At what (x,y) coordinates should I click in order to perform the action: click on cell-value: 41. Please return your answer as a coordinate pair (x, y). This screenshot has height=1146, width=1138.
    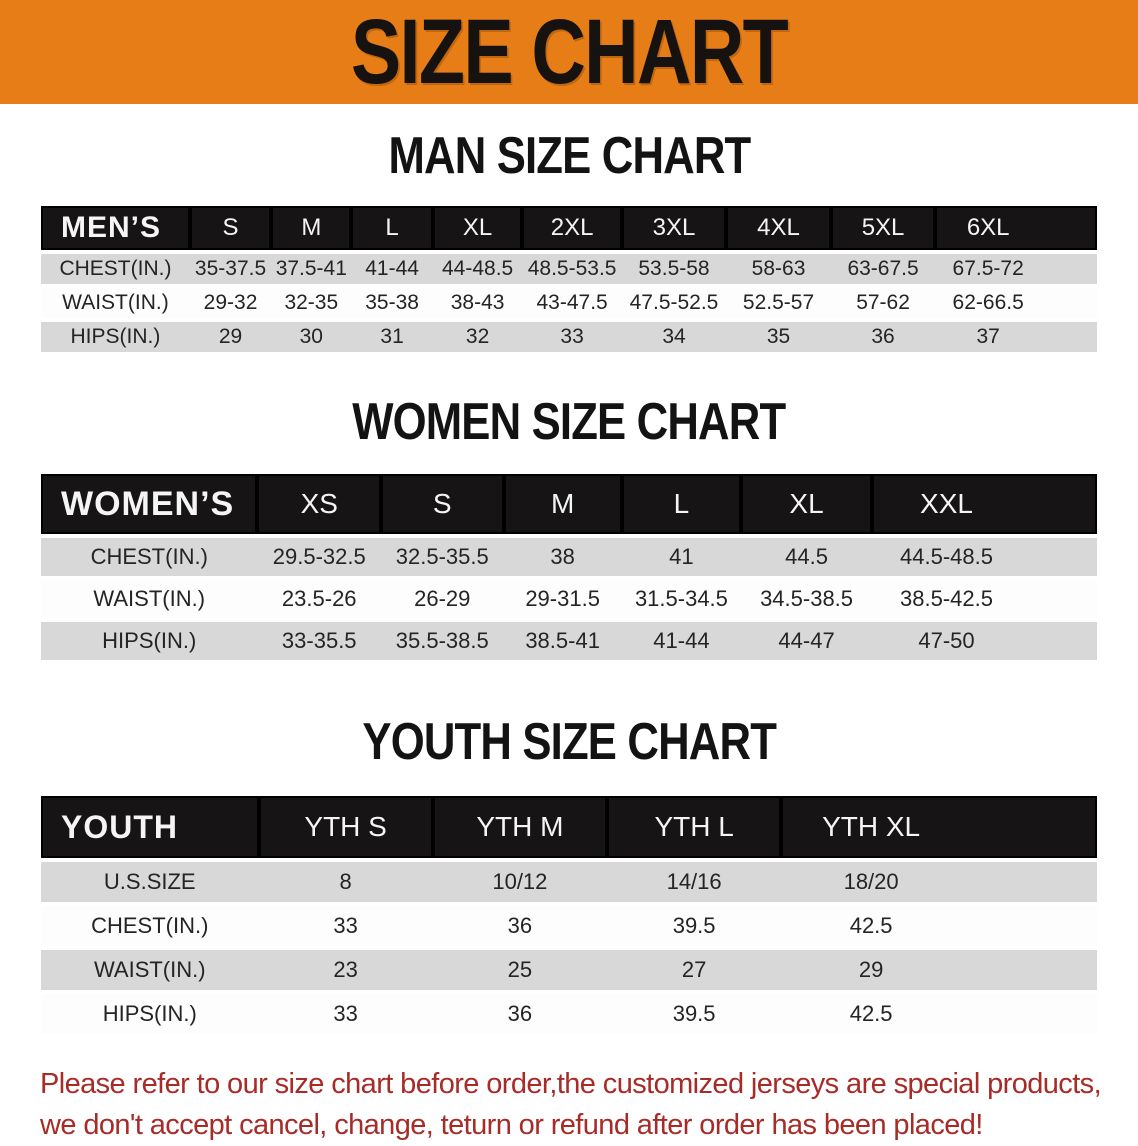
    Looking at the image, I should click on (681, 558).